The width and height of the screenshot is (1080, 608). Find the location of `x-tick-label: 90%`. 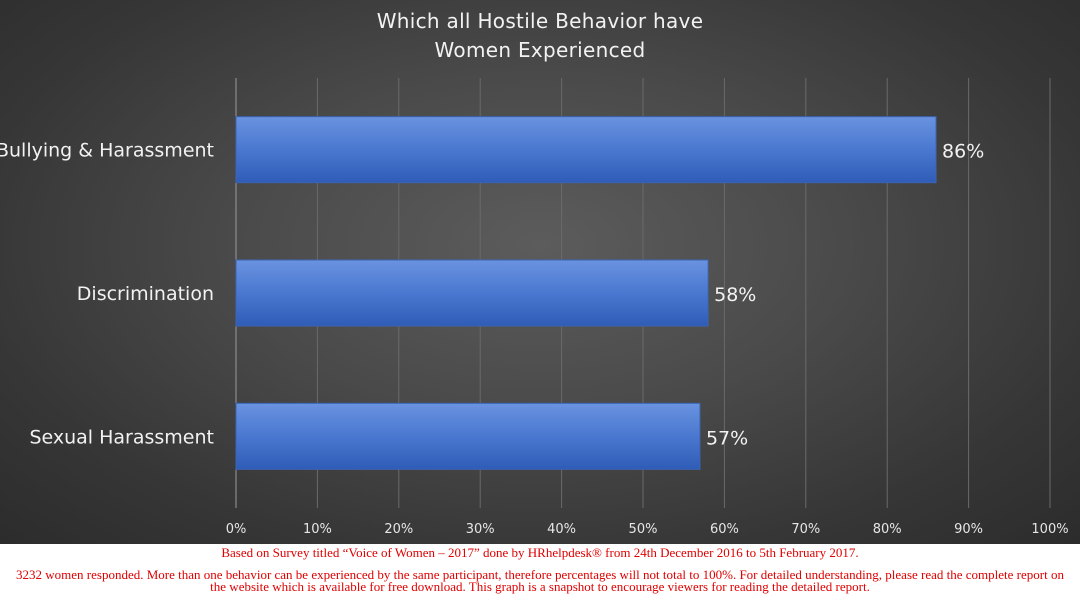

x-tick-label: 90% is located at coordinates (968, 529).